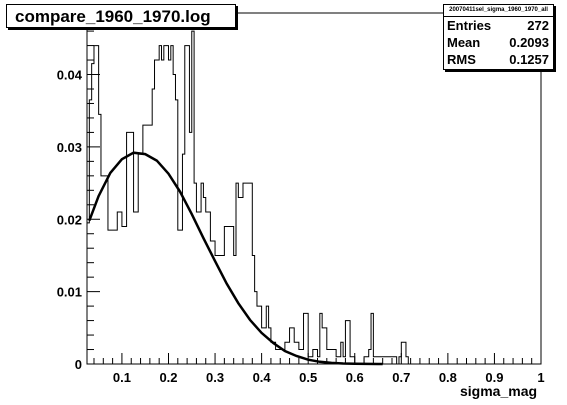 This screenshot has height=405, width=567. I want to click on stats-histogram-name: 20070411sel_sigma_1960_1970_all, so click(498, 11).